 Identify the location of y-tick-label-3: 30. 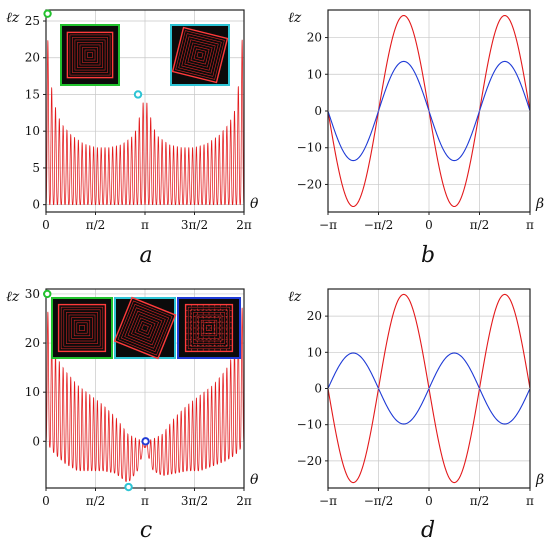
(32, 294).